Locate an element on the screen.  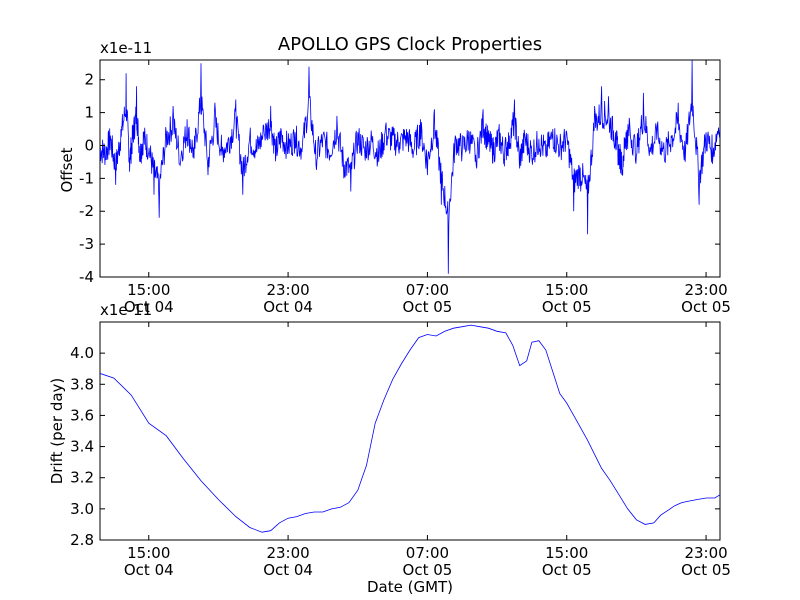
offset-xtick-time-1: 23:00 is located at coordinates (287, 290).